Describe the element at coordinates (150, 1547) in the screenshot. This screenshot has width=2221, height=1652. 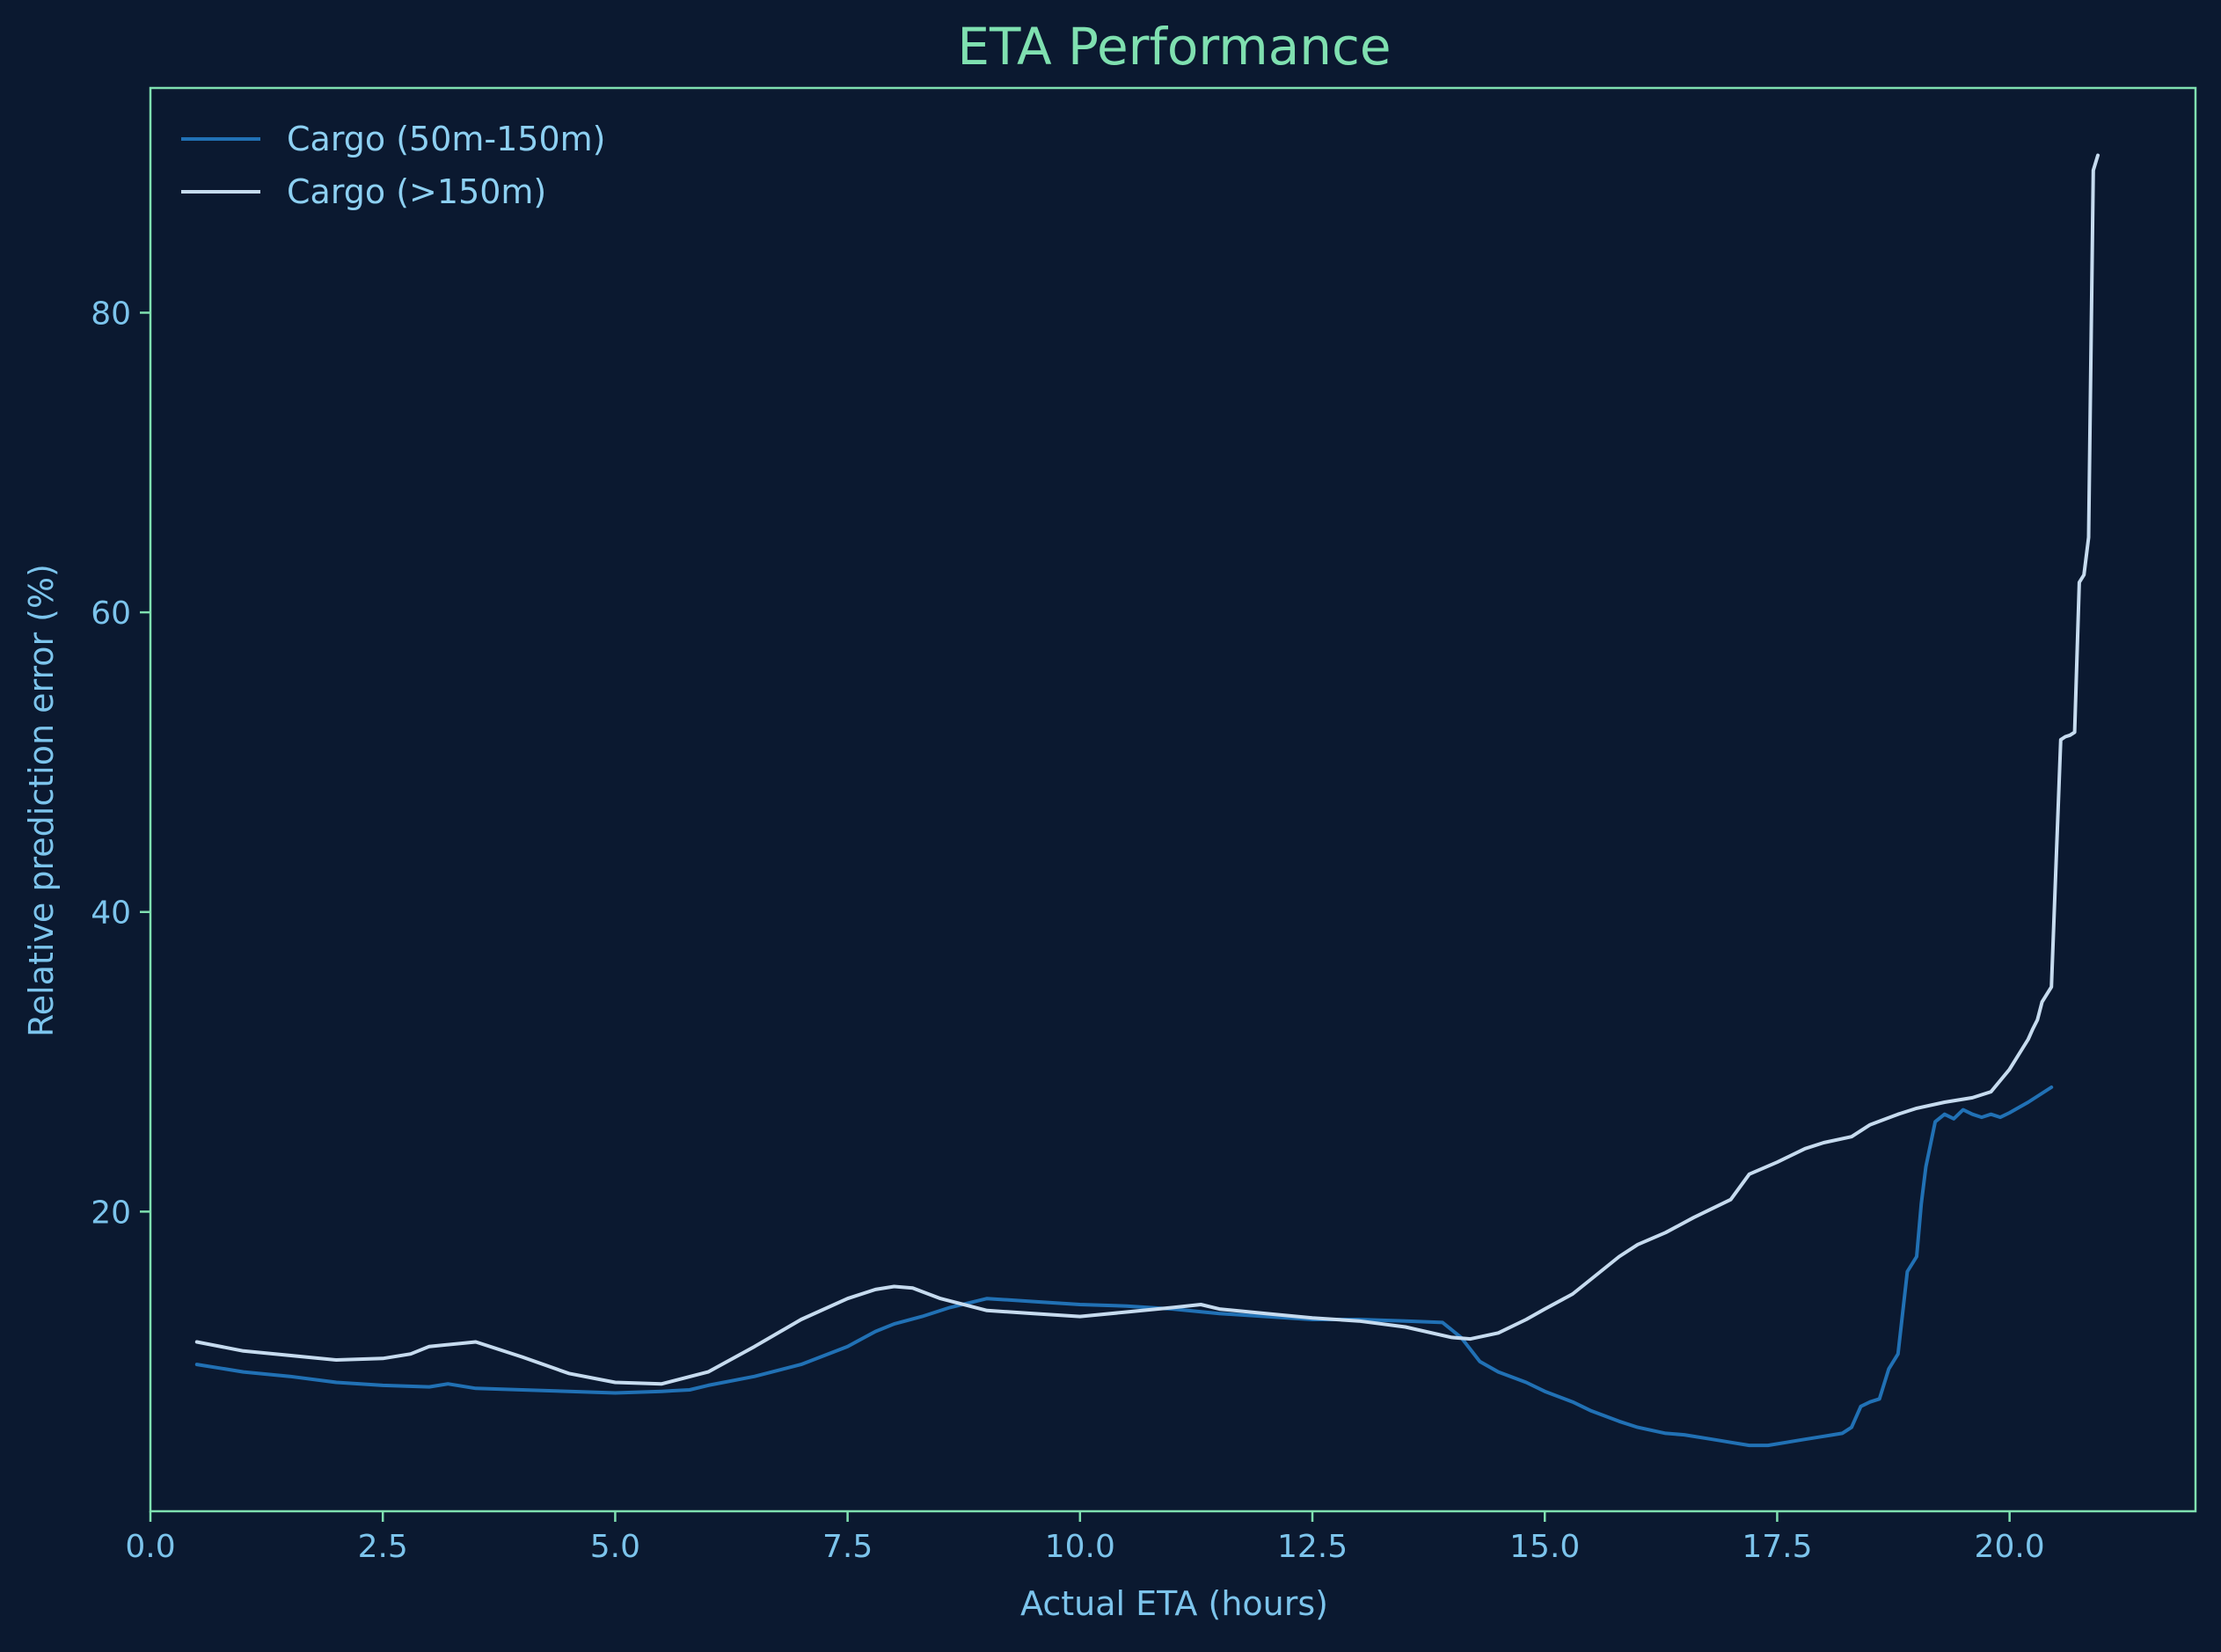
I see `x-tick-label: 0.0` at that location.